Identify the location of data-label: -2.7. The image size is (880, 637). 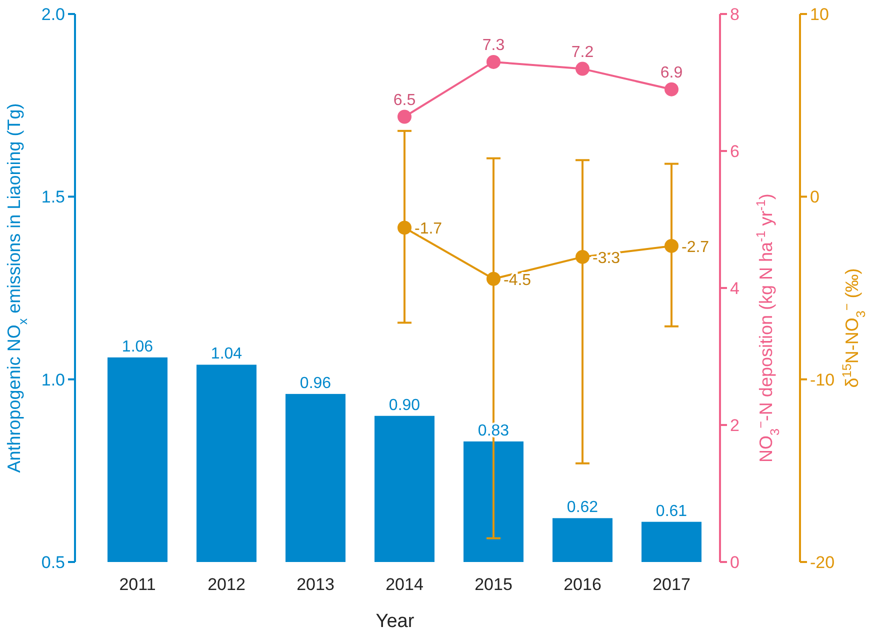
(696, 247).